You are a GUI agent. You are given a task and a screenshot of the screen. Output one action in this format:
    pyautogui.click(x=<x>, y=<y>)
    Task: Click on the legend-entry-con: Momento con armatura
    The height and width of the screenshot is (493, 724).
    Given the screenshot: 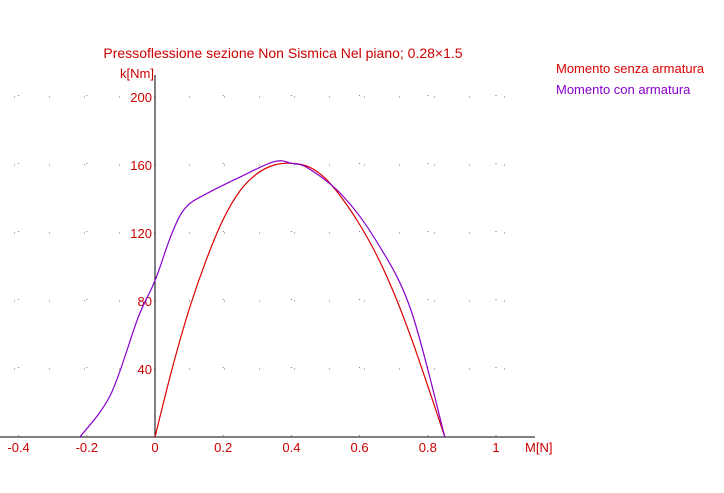 What is the action you would take?
    pyautogui.click(x=623, y=89)
    